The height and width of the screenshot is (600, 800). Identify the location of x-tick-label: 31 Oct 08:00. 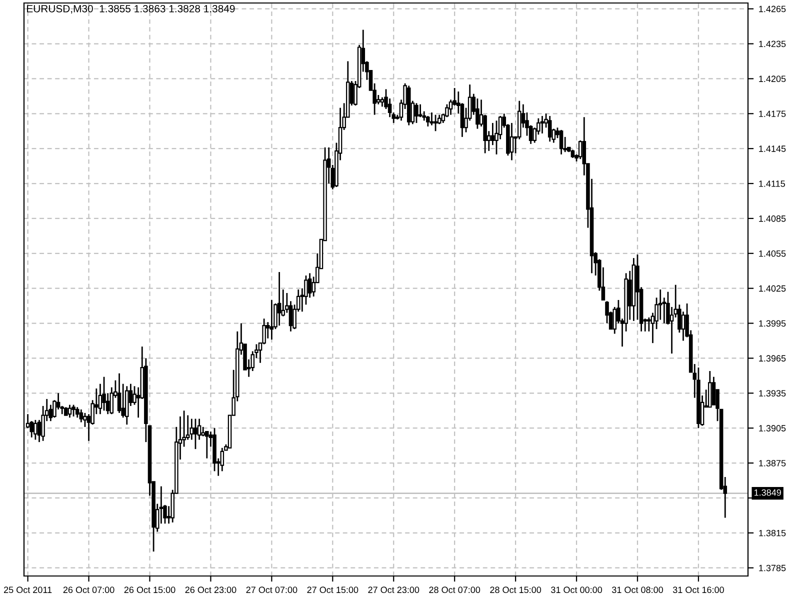
(637, 590).